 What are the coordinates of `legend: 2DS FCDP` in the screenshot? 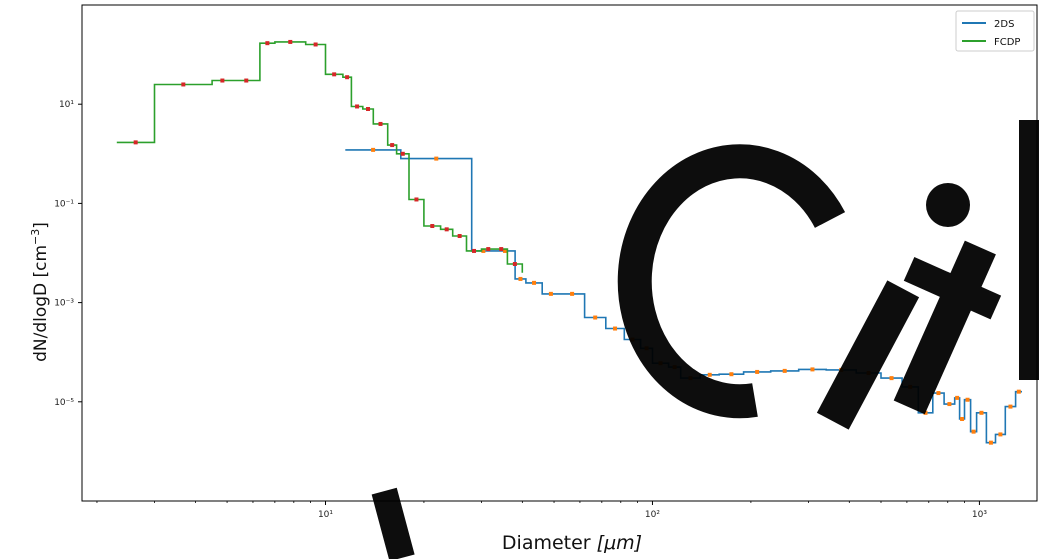 It's located at (995, 31).